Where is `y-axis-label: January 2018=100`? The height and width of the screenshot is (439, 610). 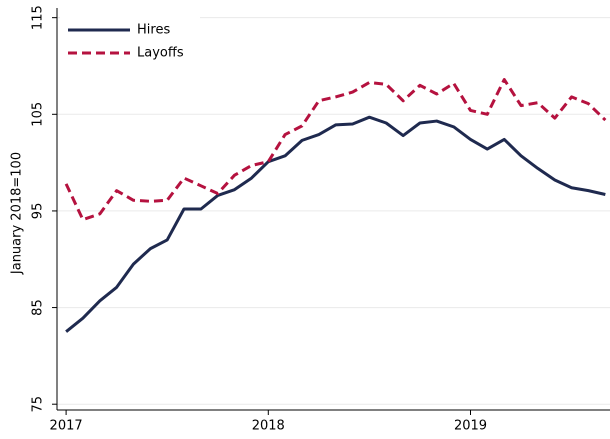 y-axis-label: January 2018=100 is located at coordinates (17, 213).